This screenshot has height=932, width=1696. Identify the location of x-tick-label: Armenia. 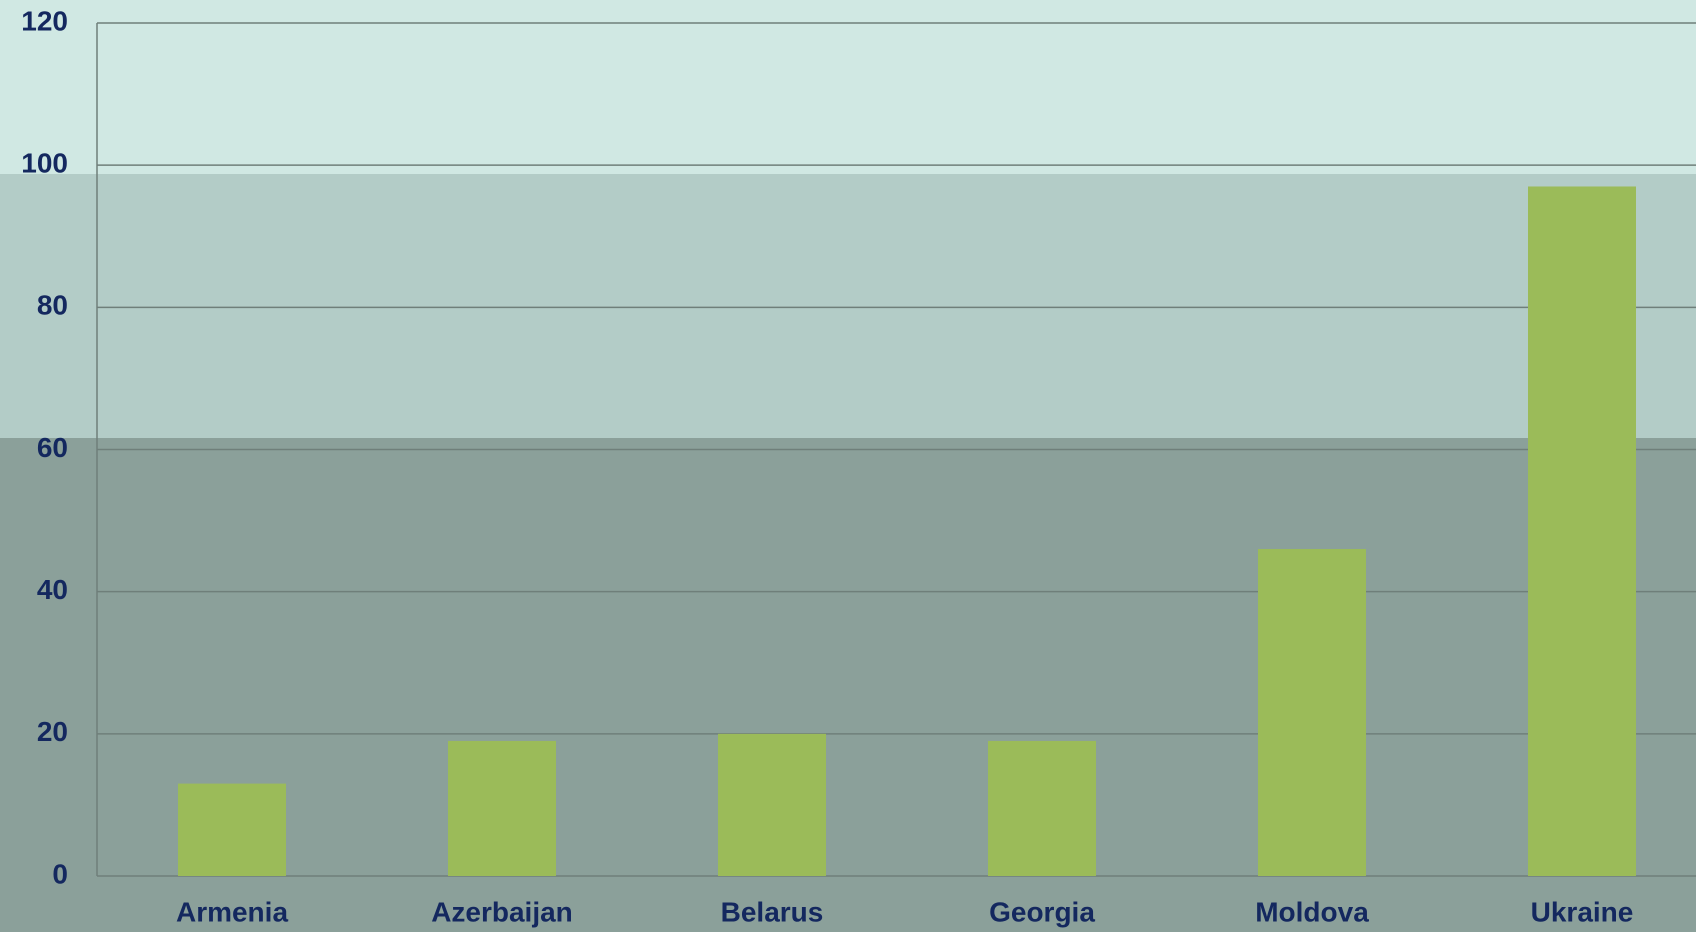
(232, 911).